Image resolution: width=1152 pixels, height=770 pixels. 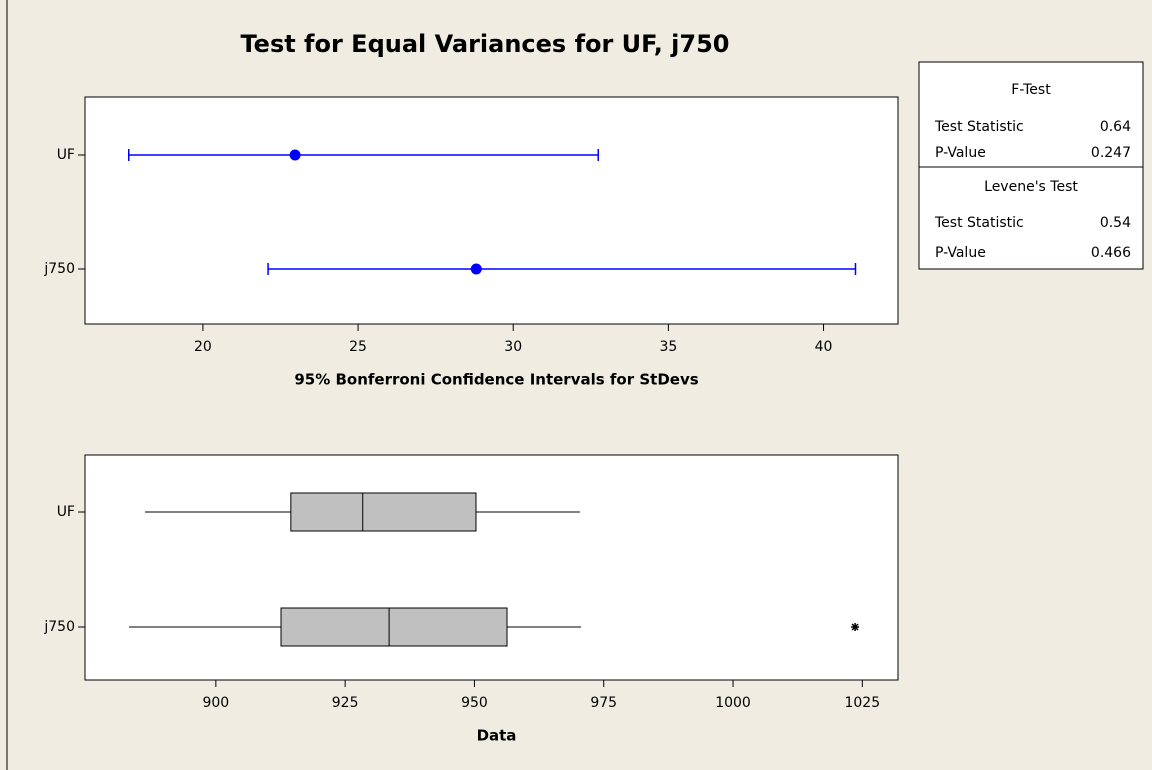 What do you see at coordinates (1111, 153) in the screenshot?
I see `stat-value: 0.247` at bounding box center [1111, 153].